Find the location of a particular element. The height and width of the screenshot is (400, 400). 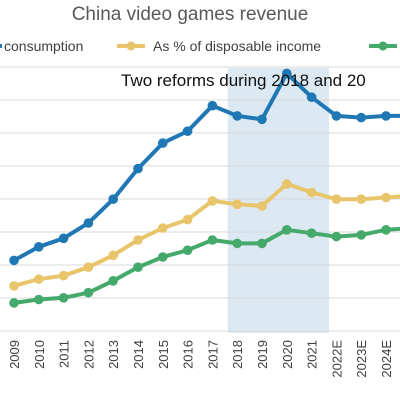

point-series2-2013 is located at coordinates (113, 281).